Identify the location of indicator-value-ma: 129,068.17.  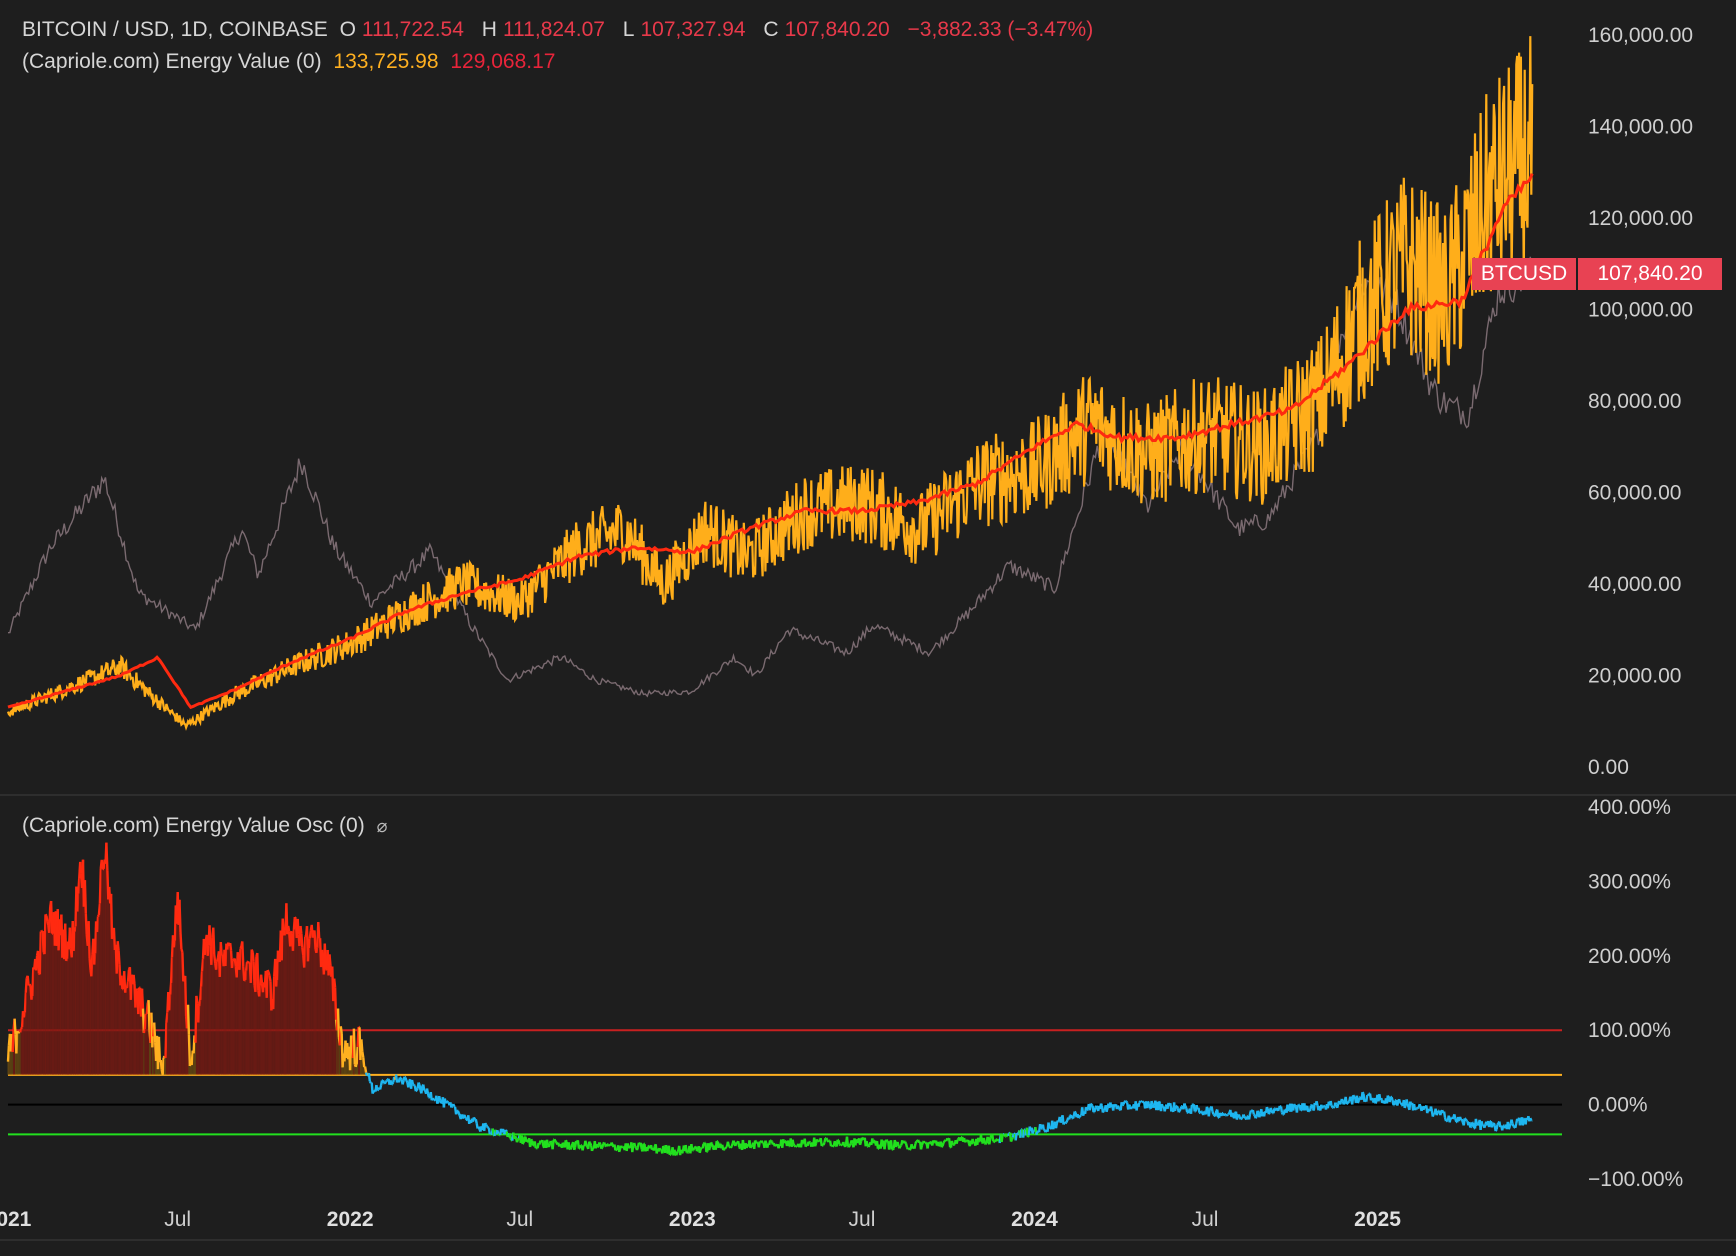
(502, 61).